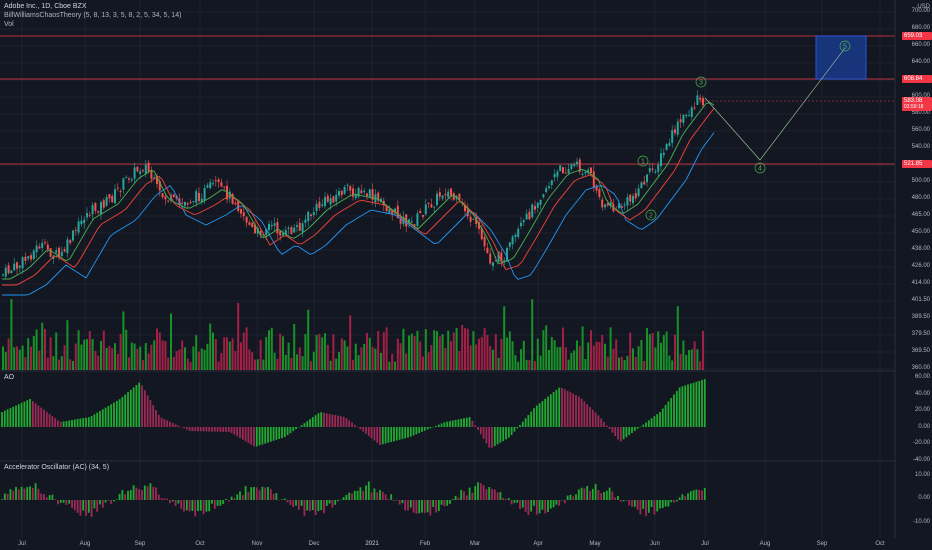  What do you see at coordinates (760, 169) in the screenshot?
I see `wave-label: 4` at bounding box center [760, 169].